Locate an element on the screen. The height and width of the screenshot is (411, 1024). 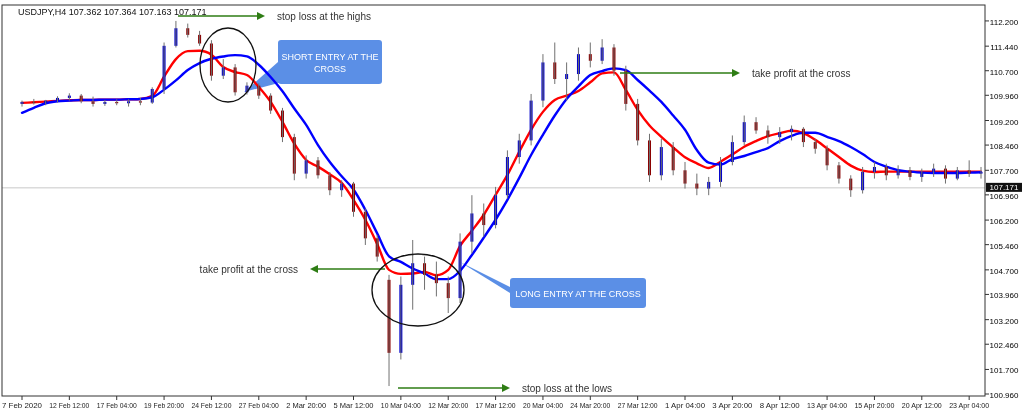
x-tick-label: 12 Feb 12:00 is located at coordinates (73, 405).